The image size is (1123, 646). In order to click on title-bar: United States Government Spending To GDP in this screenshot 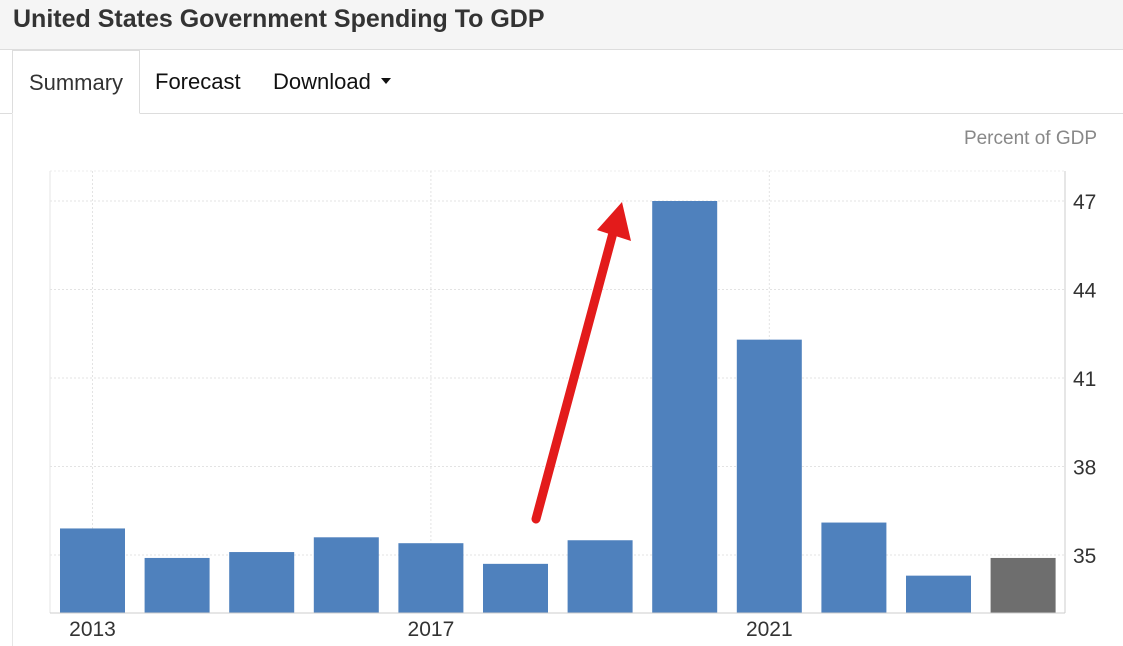, I will do `click(561, 25)`.